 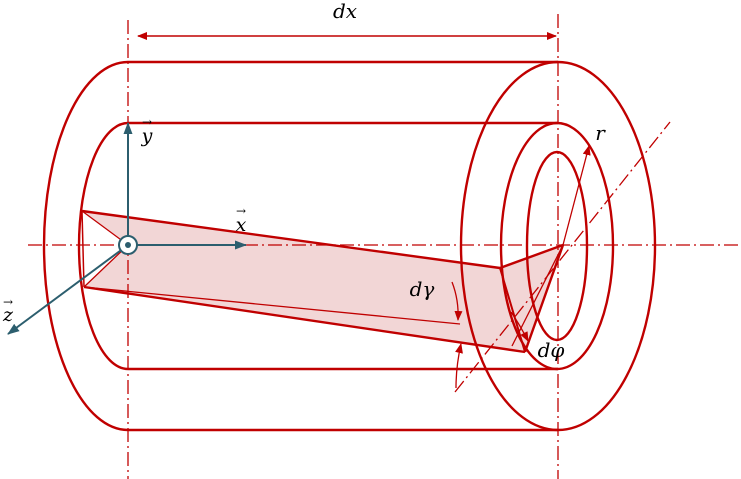 I want to click on outer-cylinder-left-edge, so click(x=85, y=246).